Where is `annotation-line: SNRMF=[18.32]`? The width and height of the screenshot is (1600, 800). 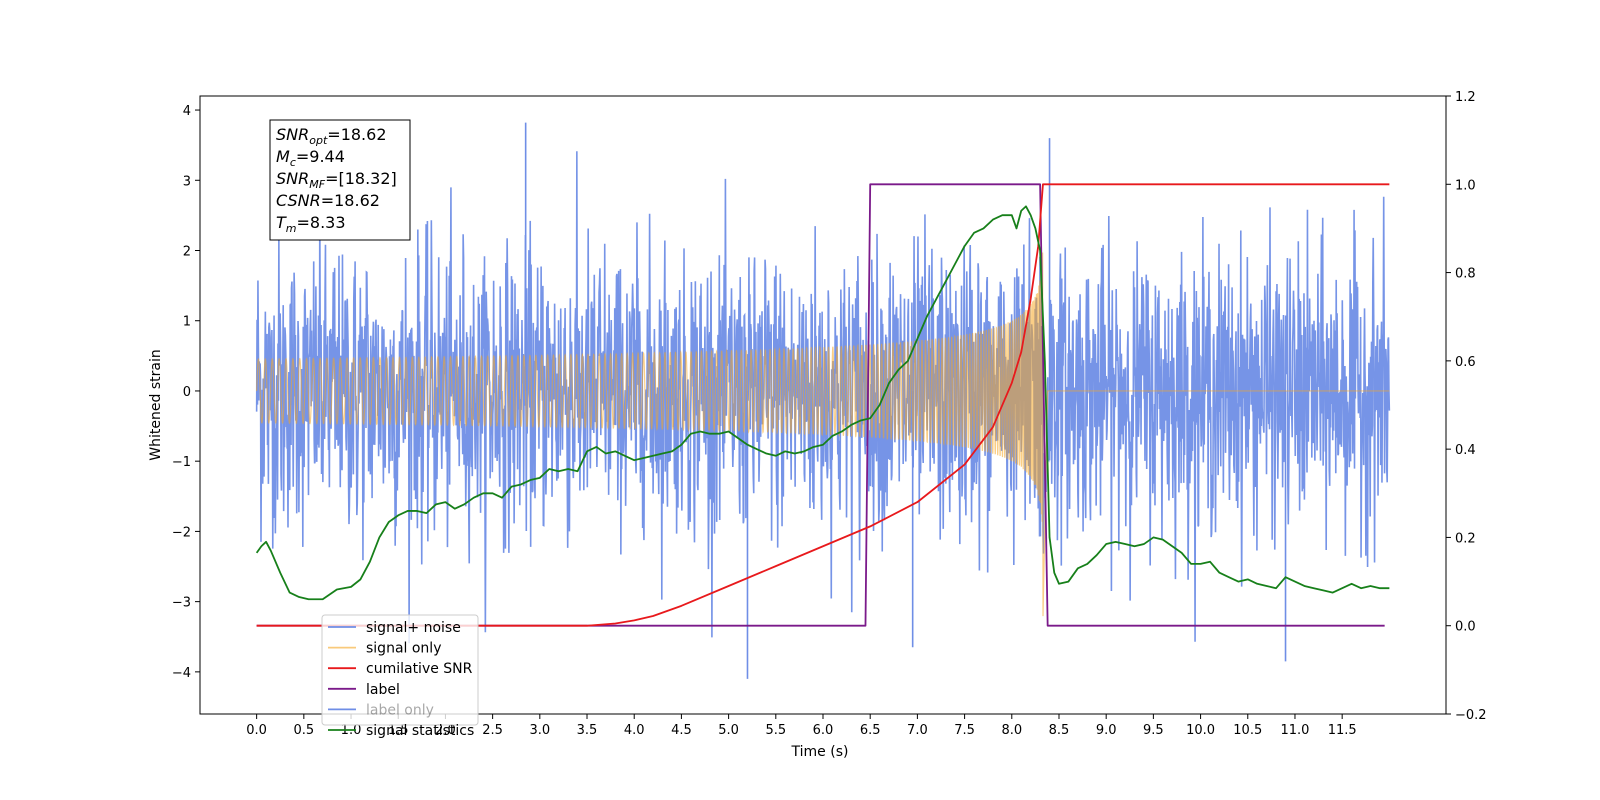 annotation-line: SNRMF=[18.32] is located at coordinates (336, 180).